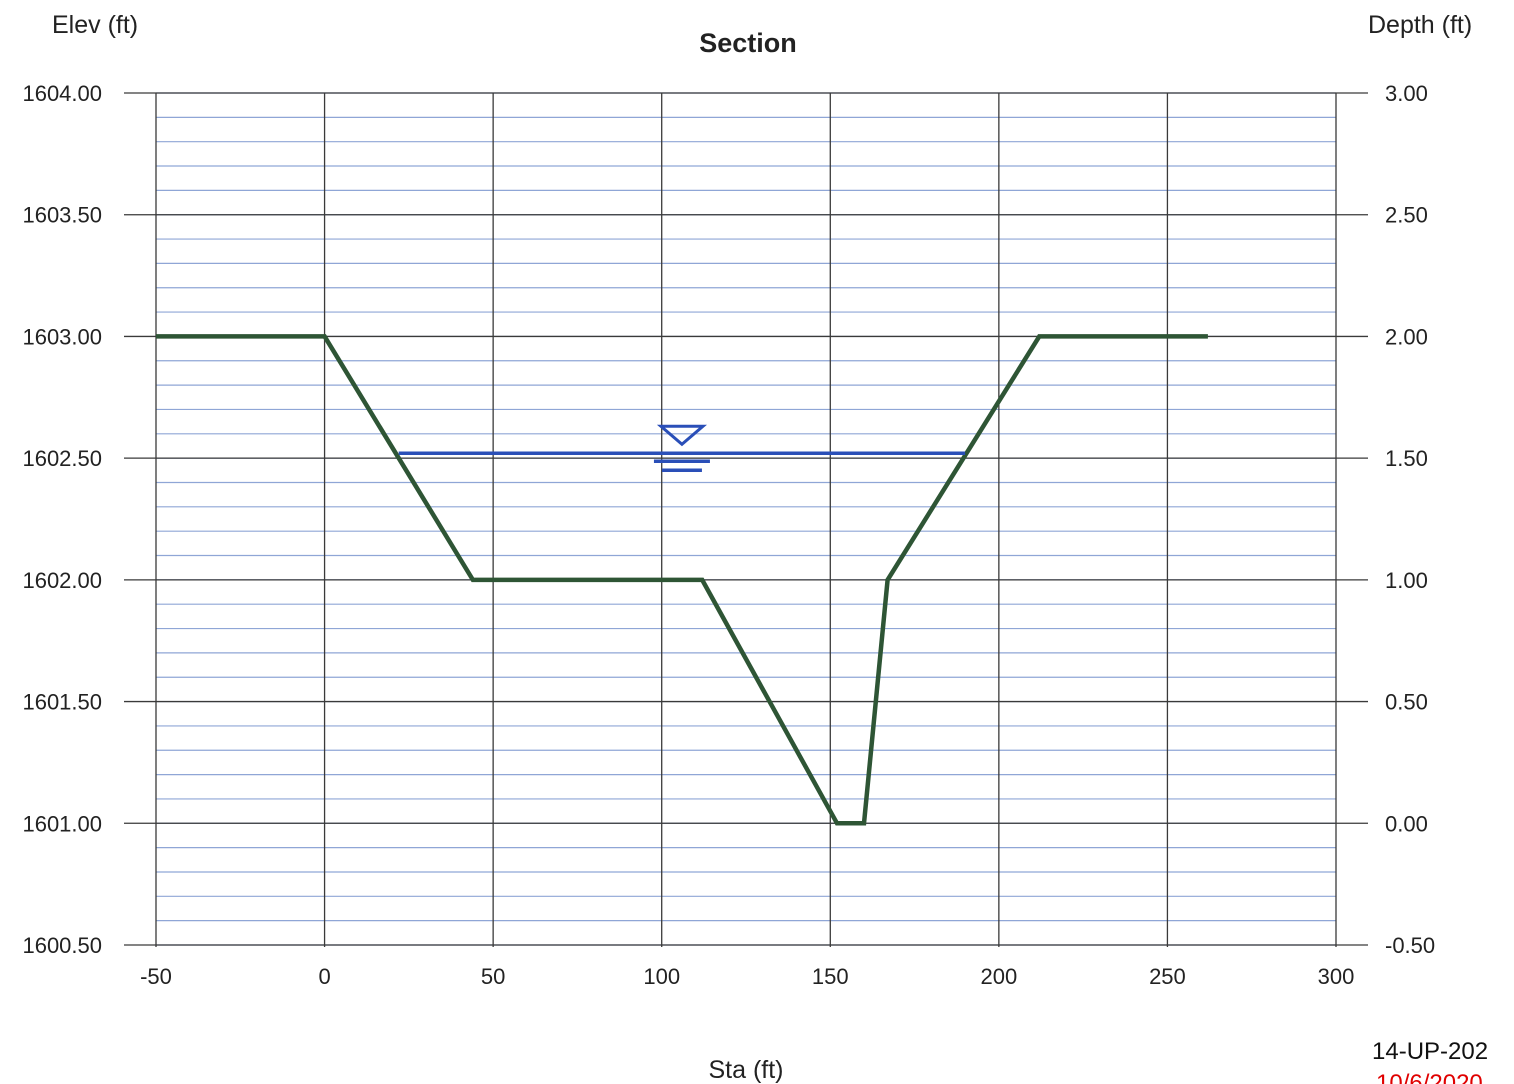 The height and width of the screenshot is (1084, 1514). I want to click on x-tick-label: -50, so click(156, 976).